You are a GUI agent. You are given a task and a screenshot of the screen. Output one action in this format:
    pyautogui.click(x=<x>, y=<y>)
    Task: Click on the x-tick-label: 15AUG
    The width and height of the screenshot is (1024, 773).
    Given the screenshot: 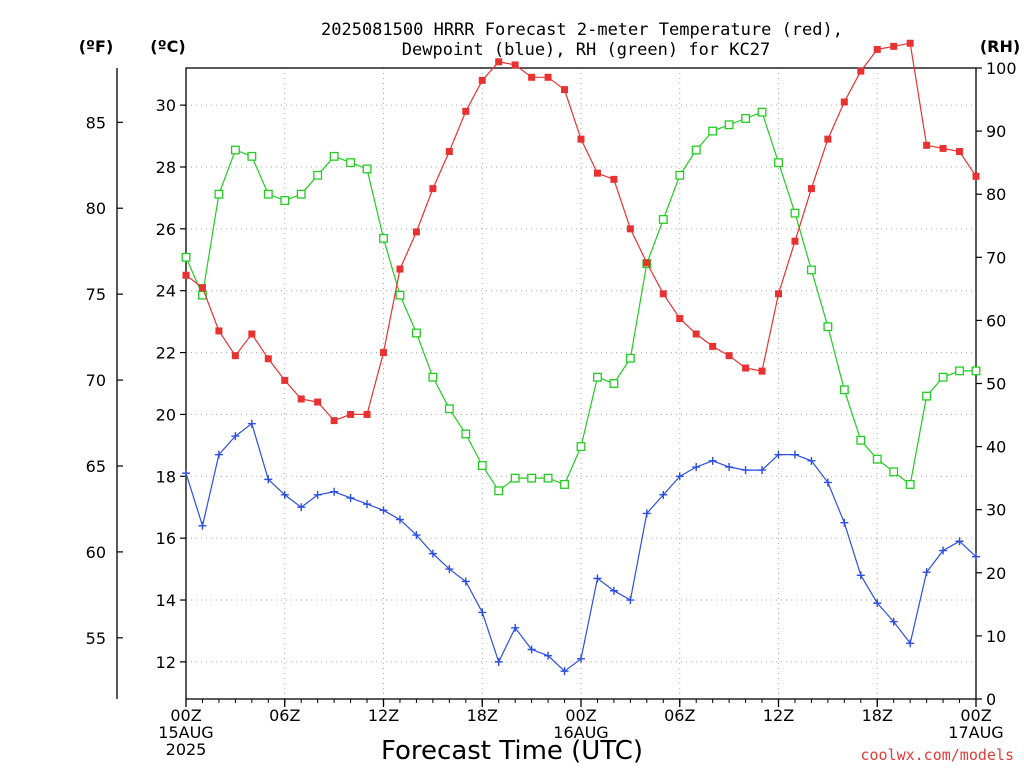 What is the action you would take?
    pyautogui.click(x=185, y=732)
    